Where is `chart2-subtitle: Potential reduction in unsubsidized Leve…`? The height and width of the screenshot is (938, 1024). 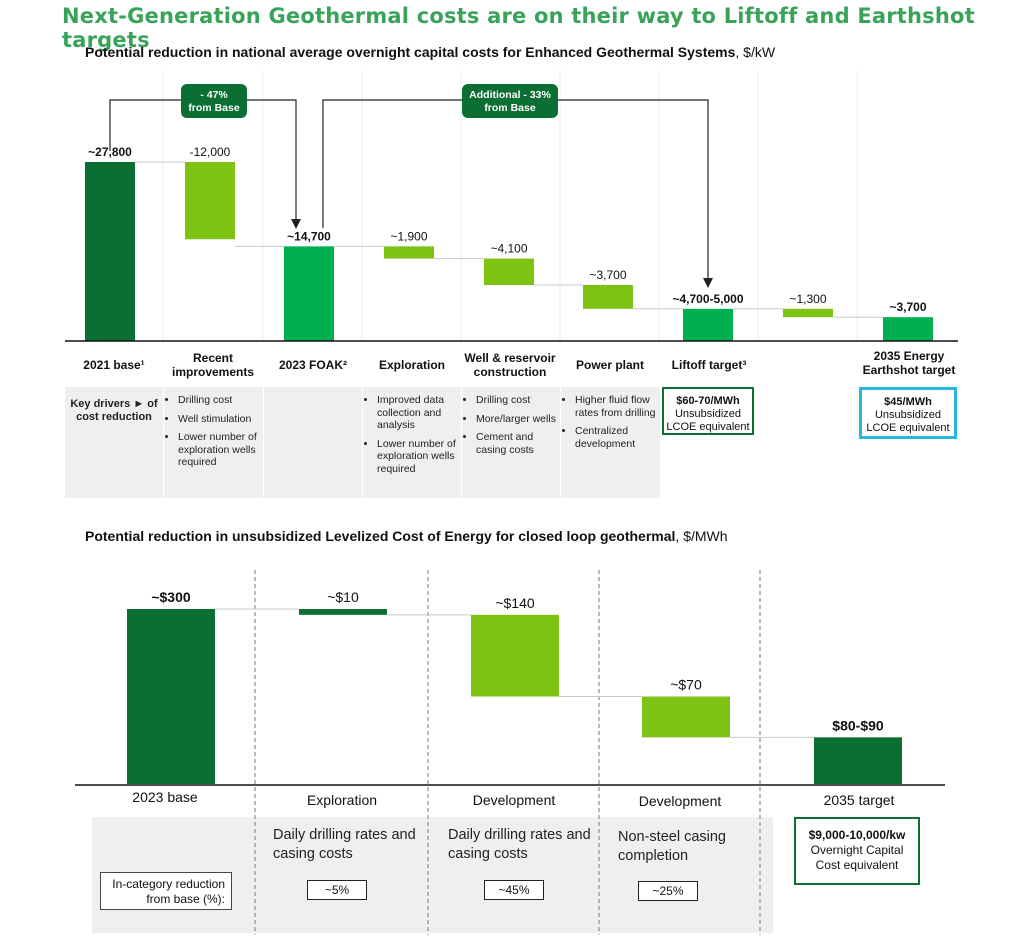 chart2-subtitle: Potential reduction in unsubsidized Leve… is located at coordinates (406, 536).